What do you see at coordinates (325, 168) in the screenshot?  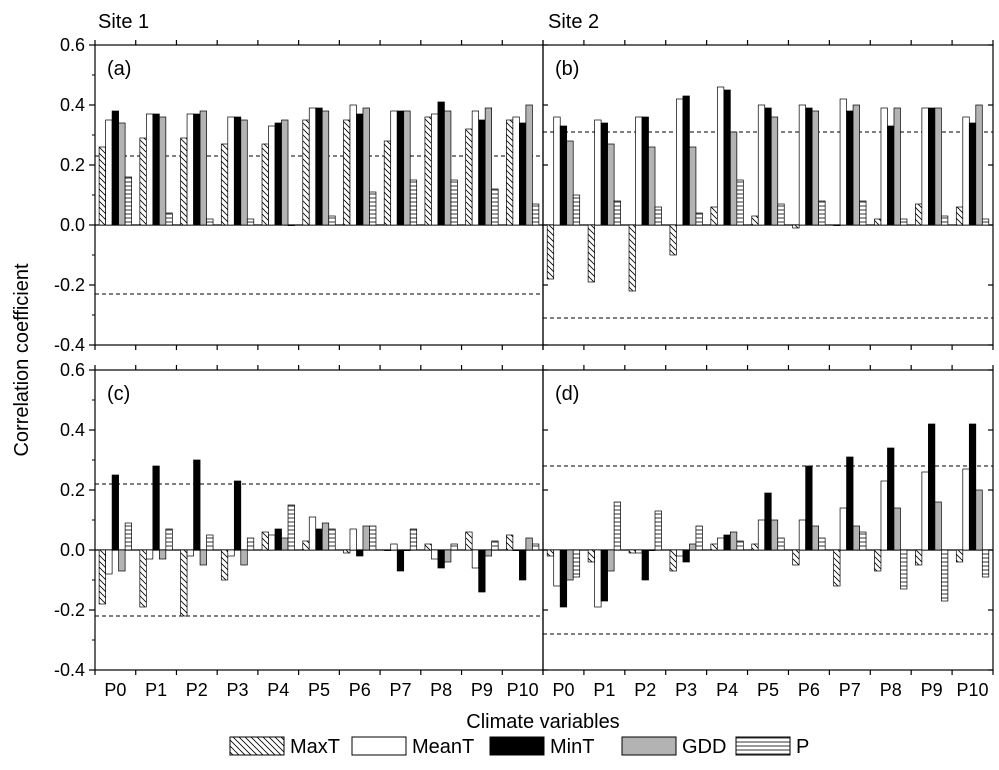 I see `bar-gdd-p5` at bounding box center [325, 168].